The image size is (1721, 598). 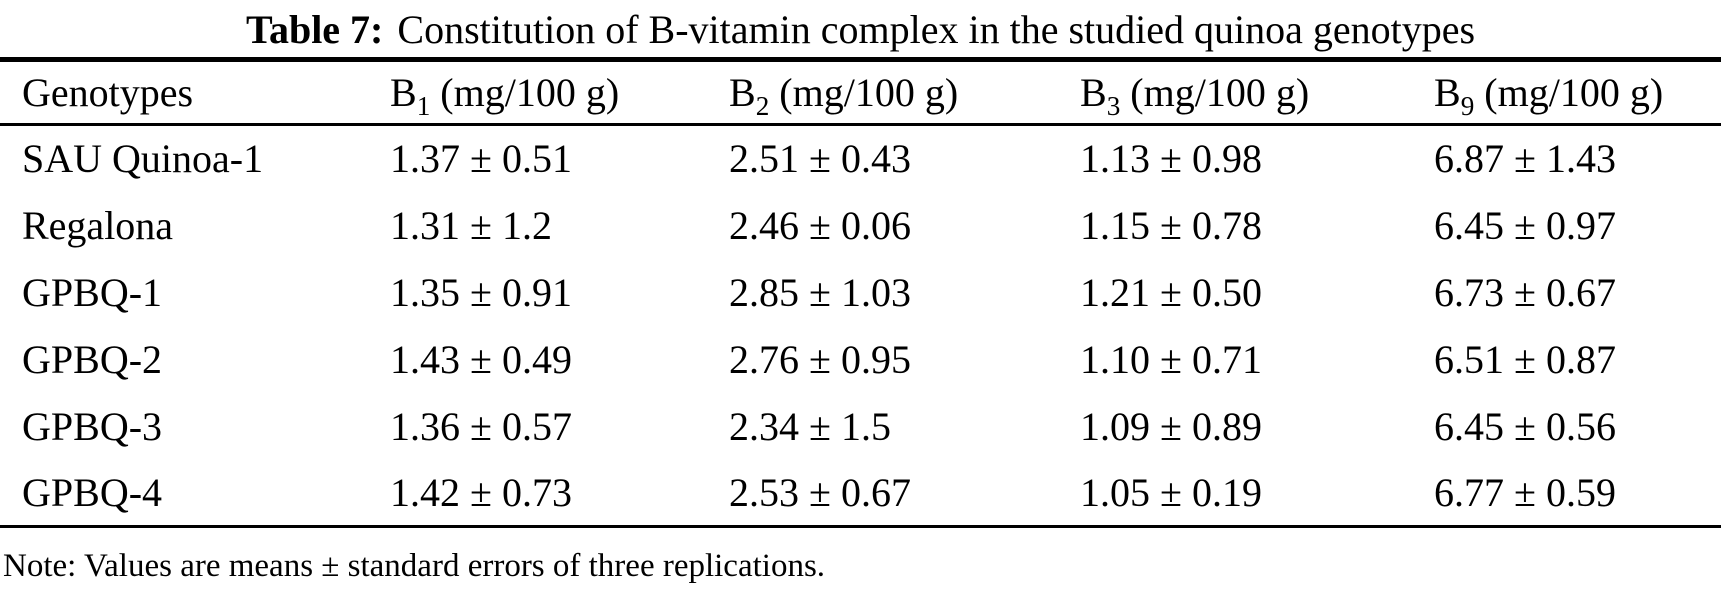 What do you see at coordinates (471, 225) in the screenshot?
I see `b1-value-cell: 1.31 ± 1.2` at bounding box center [471, 225].